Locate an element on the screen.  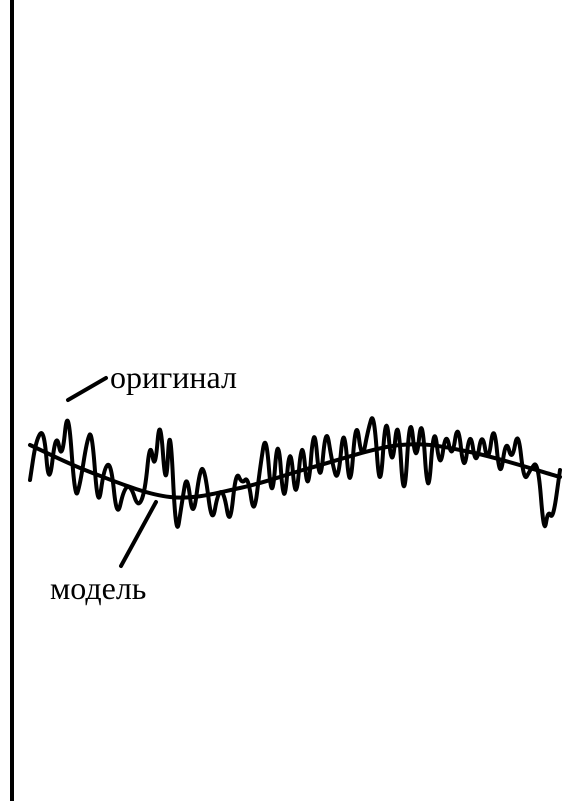
original-leader-line is located at coordinates (87, 389).